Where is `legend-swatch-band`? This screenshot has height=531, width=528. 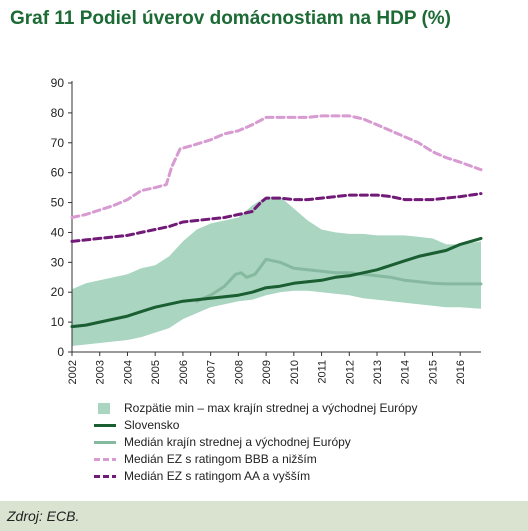 legend-swatch-band is located at coordinates (104, 408).